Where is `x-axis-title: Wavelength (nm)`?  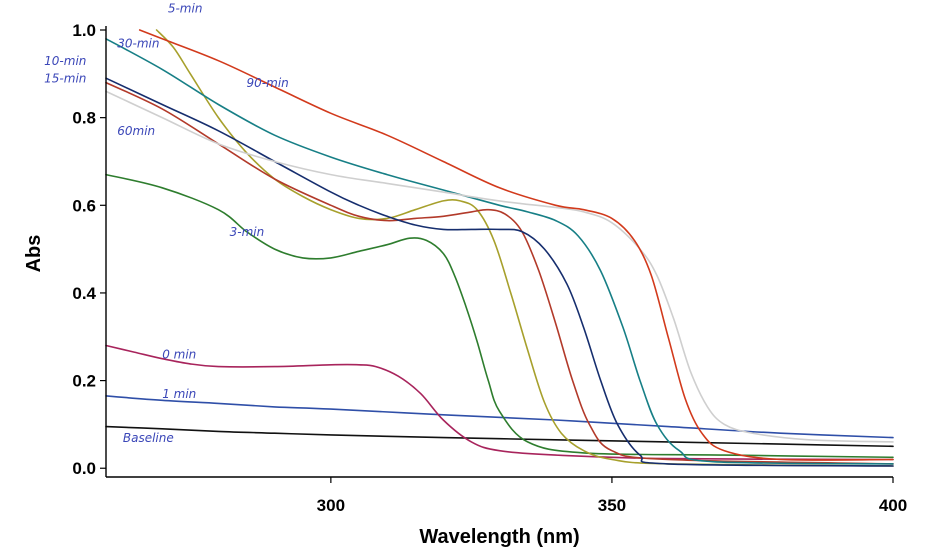 x-axis-title: Wavelength (nm) is located at coordinates (499, 537).